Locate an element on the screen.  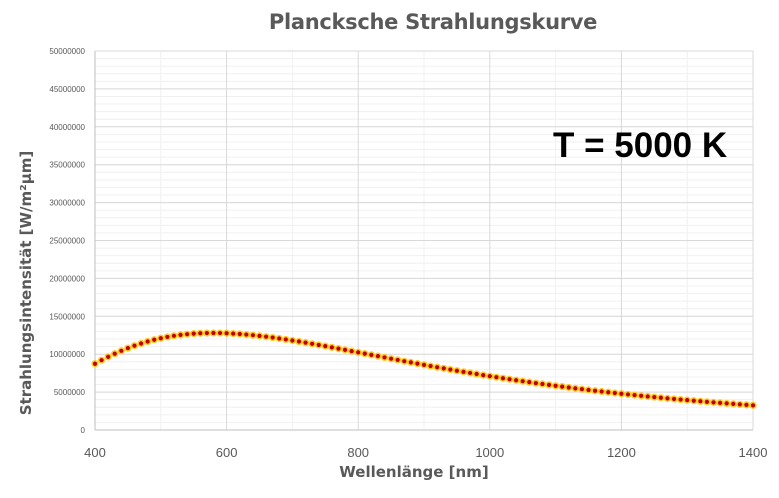
y-tick-label: 40000000 is located at coordinates (67, 127).